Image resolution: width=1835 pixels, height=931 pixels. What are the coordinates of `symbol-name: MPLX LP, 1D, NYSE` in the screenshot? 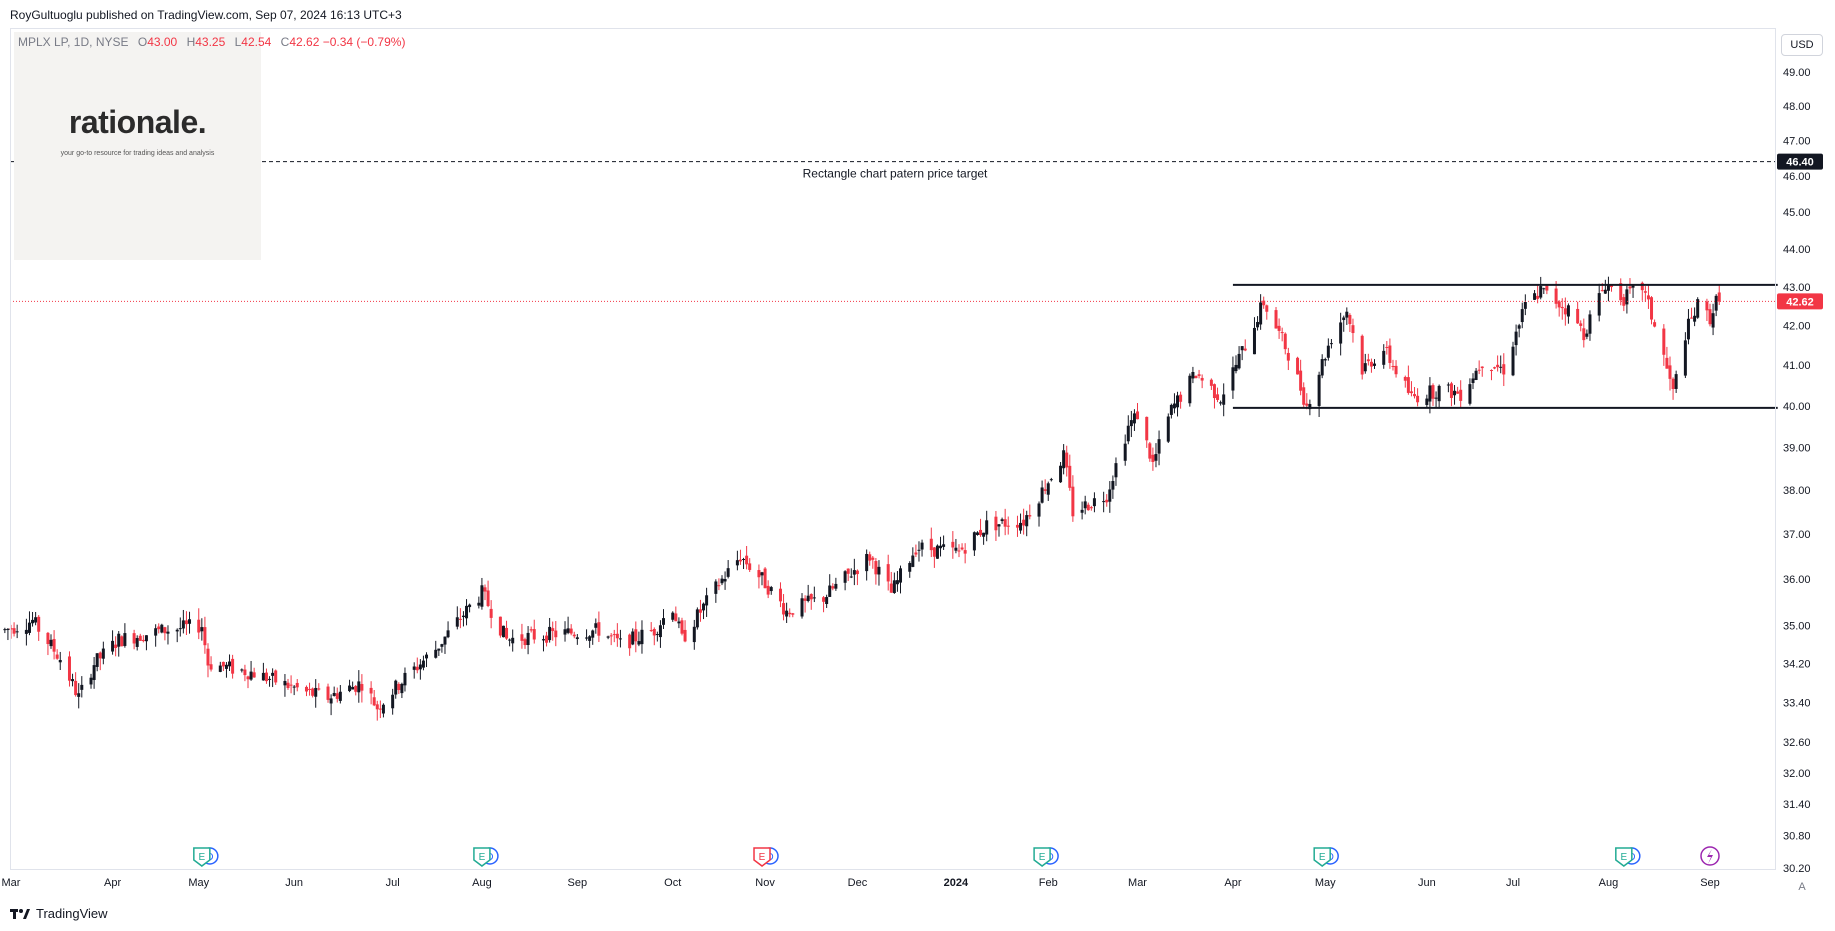 It's located at (73, 42).